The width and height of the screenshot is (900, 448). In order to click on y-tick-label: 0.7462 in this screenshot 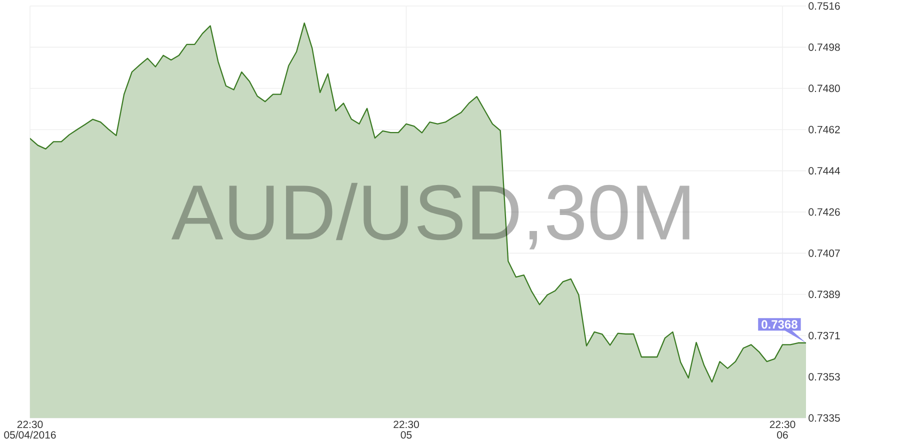, I will do `click(824, 130)`.